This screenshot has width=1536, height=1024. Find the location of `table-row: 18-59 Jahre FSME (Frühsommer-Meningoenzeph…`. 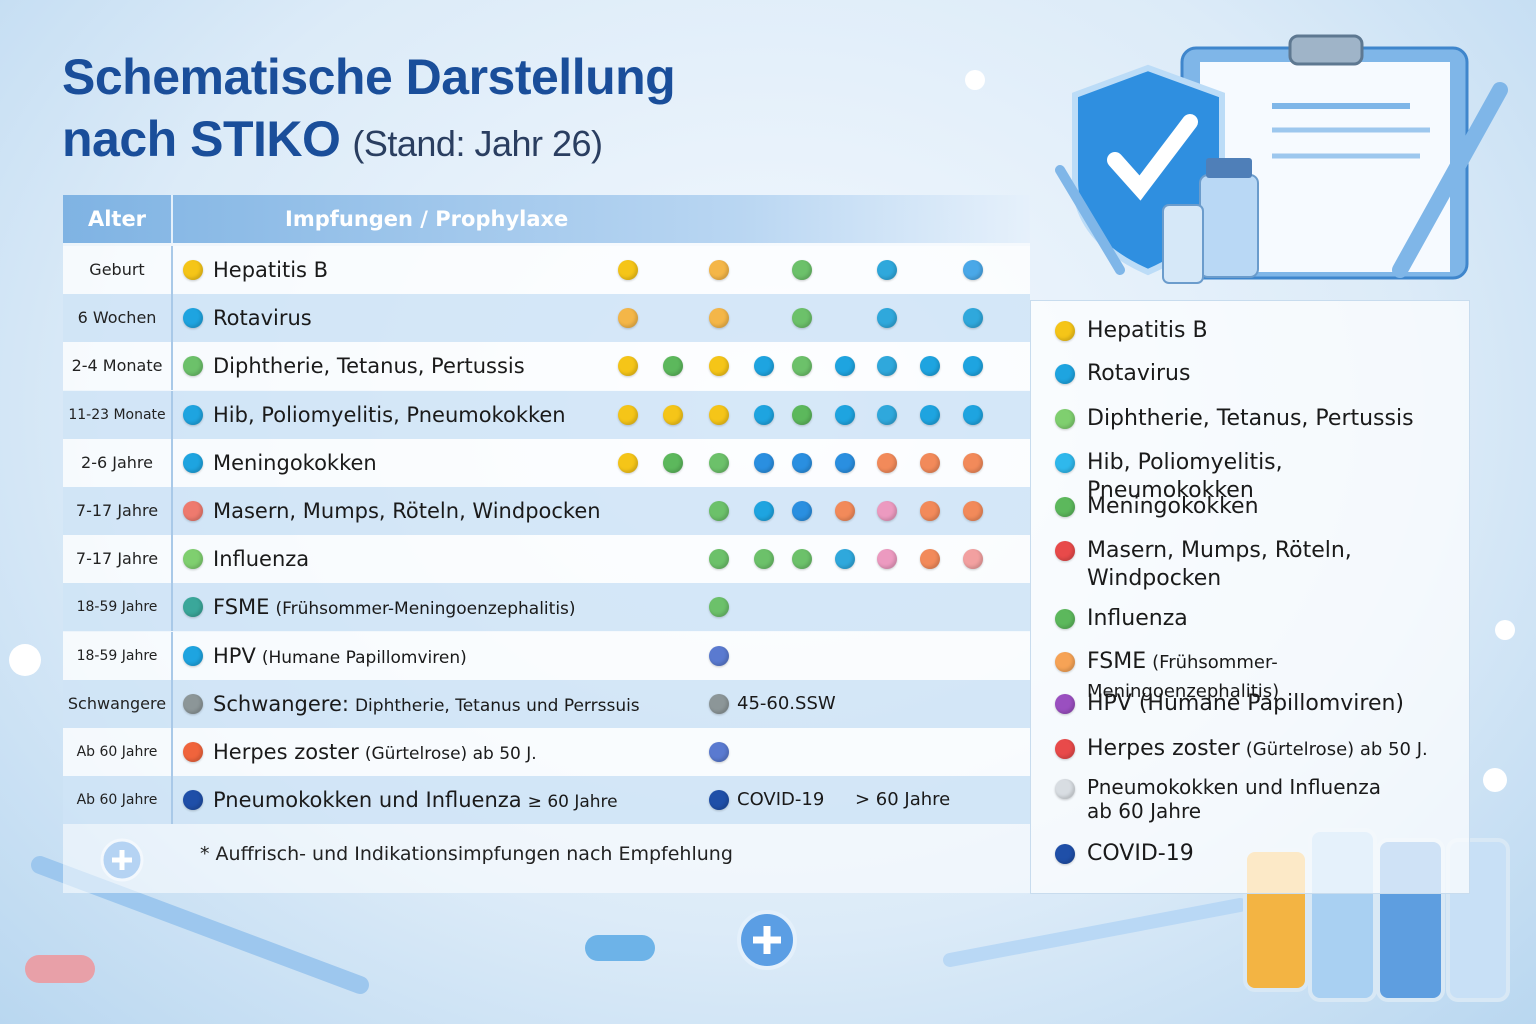

table-row: 18-59 Jahre FSME (Frühsommer-Meningoenzeph… is located at coordinates (546, 607).